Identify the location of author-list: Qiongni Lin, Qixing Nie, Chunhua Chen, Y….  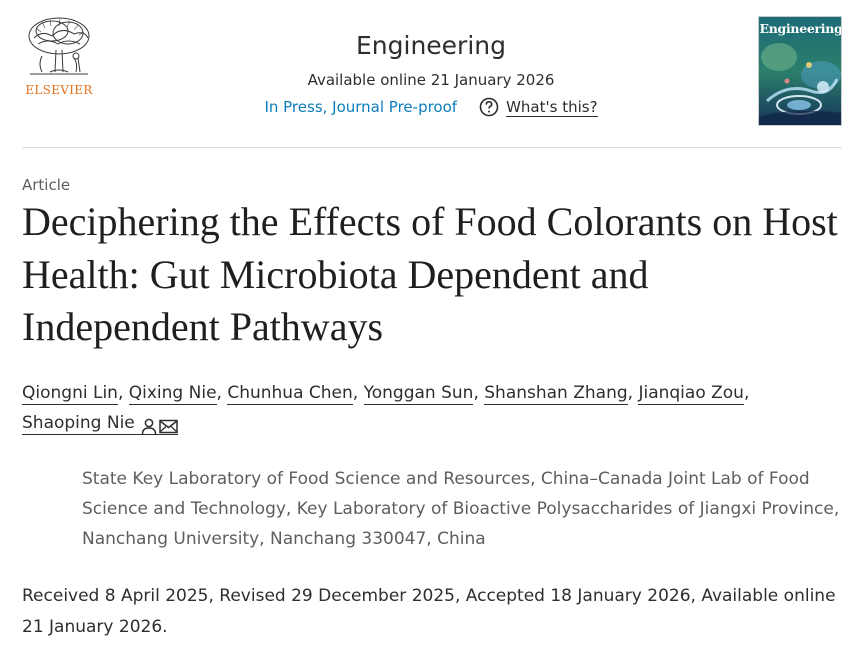
(422, 409).